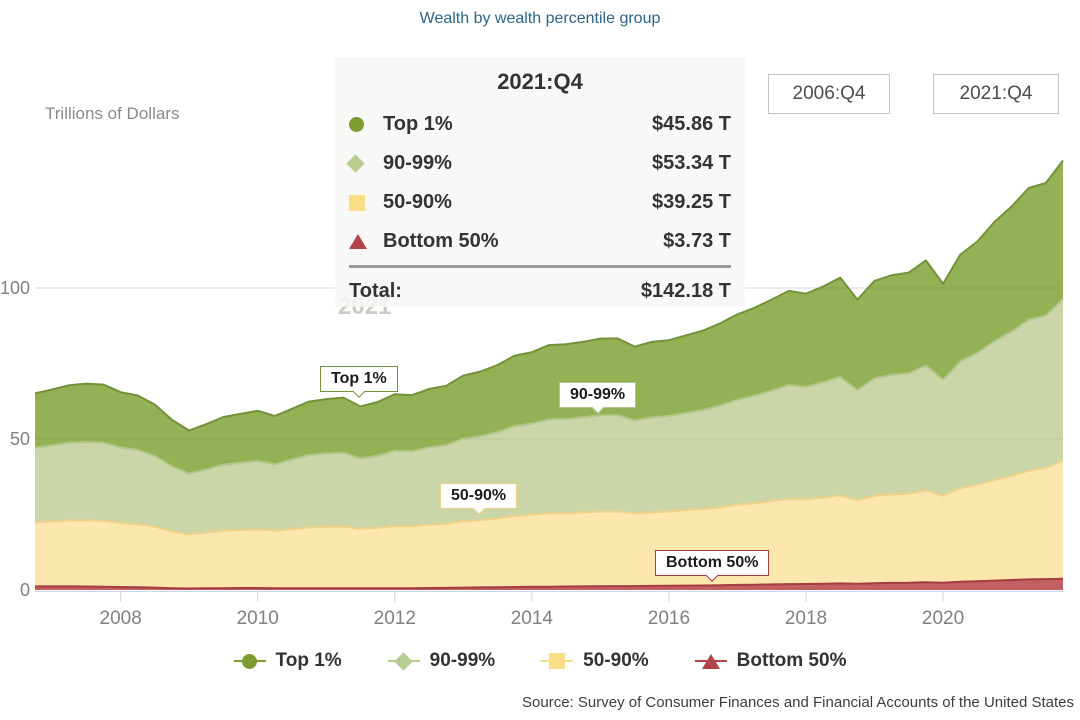 This screenshot has width=1080, height=720. Describe the element at coordinates (20, 439) in the screenshot. I see `y-tick-label: 50` at that location.